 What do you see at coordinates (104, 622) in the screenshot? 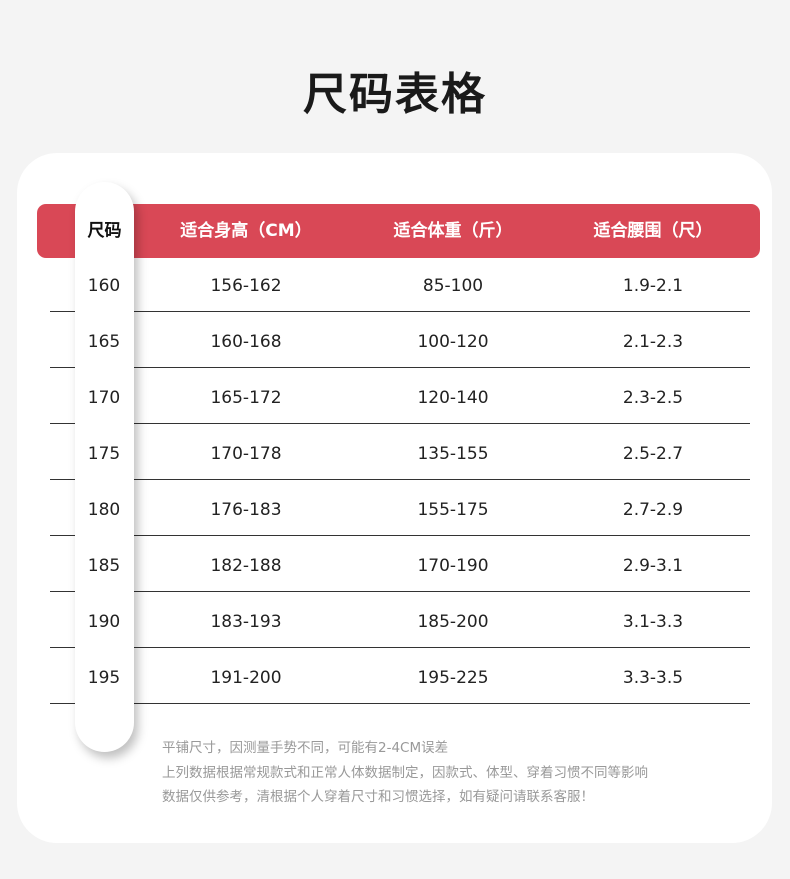
I see `cell-size: 190` at bounding box center [104, 622].